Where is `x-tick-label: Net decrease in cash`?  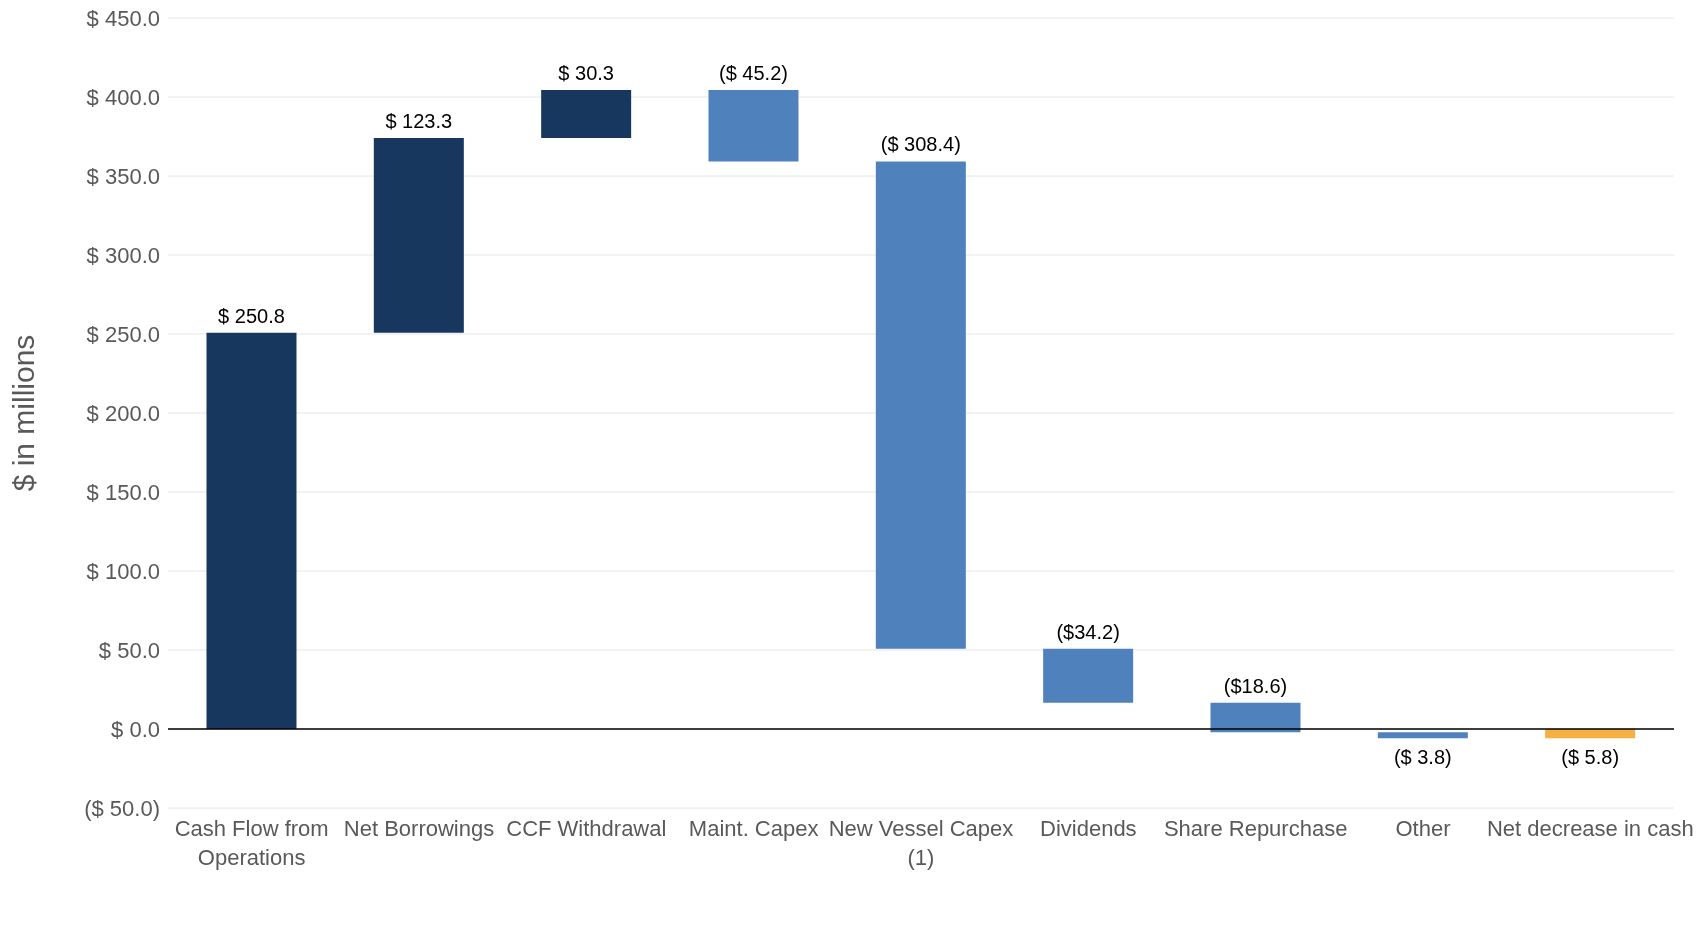
x-tick-label: Net decrease in cash is located at coordinates (1590, 828).